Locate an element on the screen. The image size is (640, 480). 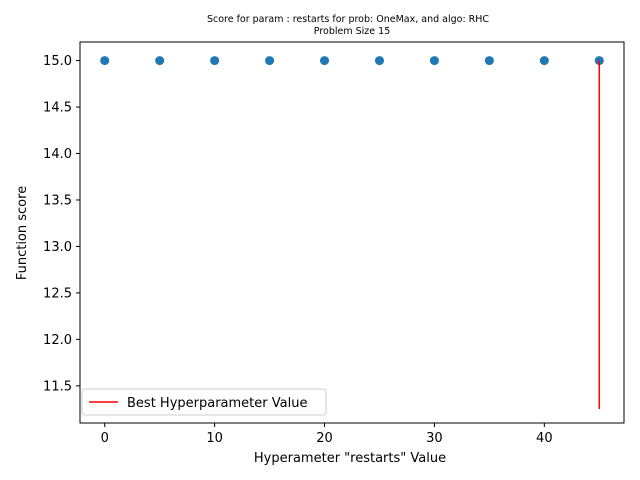
x-axis-ticks: 0 10 20 30 40 is located at coordinates (327, 434).